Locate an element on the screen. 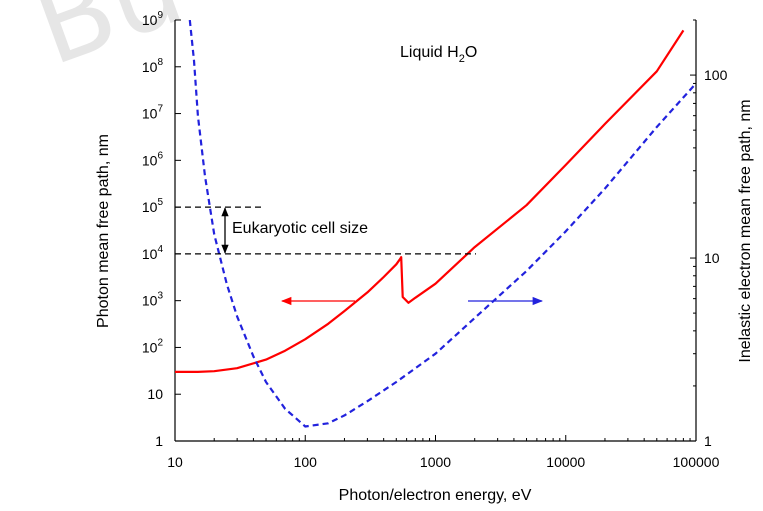  cell-size-annotation: Eukaryotic cell size is located at coordinates (300, 228).